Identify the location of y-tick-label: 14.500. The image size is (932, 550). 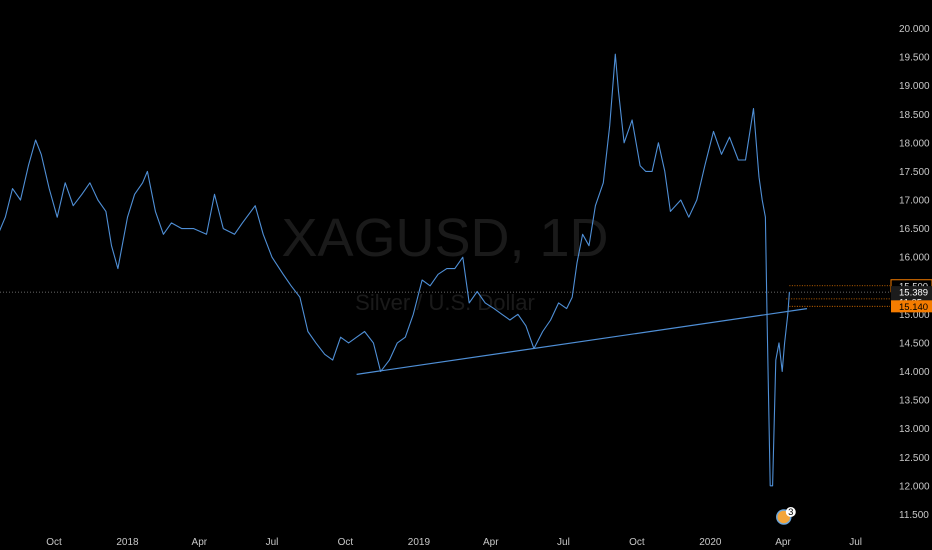
(914, 343).